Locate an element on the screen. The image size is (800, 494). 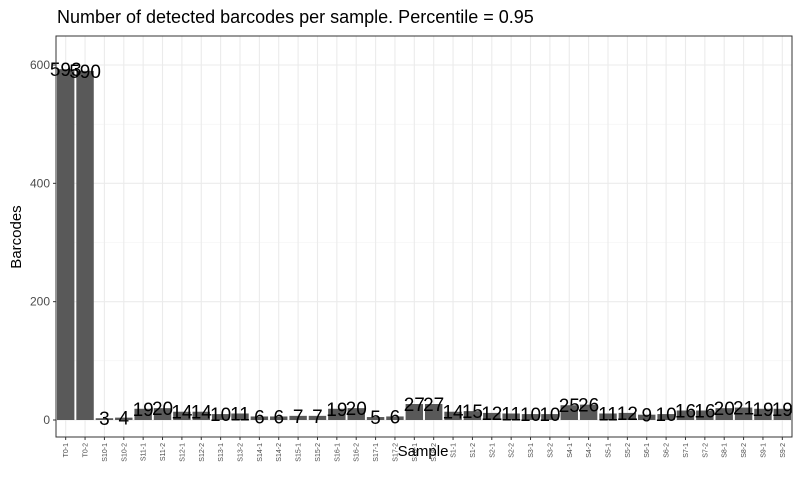
y-axis-ticks: 0 200 400 600 is located at coordinates (43, 242).